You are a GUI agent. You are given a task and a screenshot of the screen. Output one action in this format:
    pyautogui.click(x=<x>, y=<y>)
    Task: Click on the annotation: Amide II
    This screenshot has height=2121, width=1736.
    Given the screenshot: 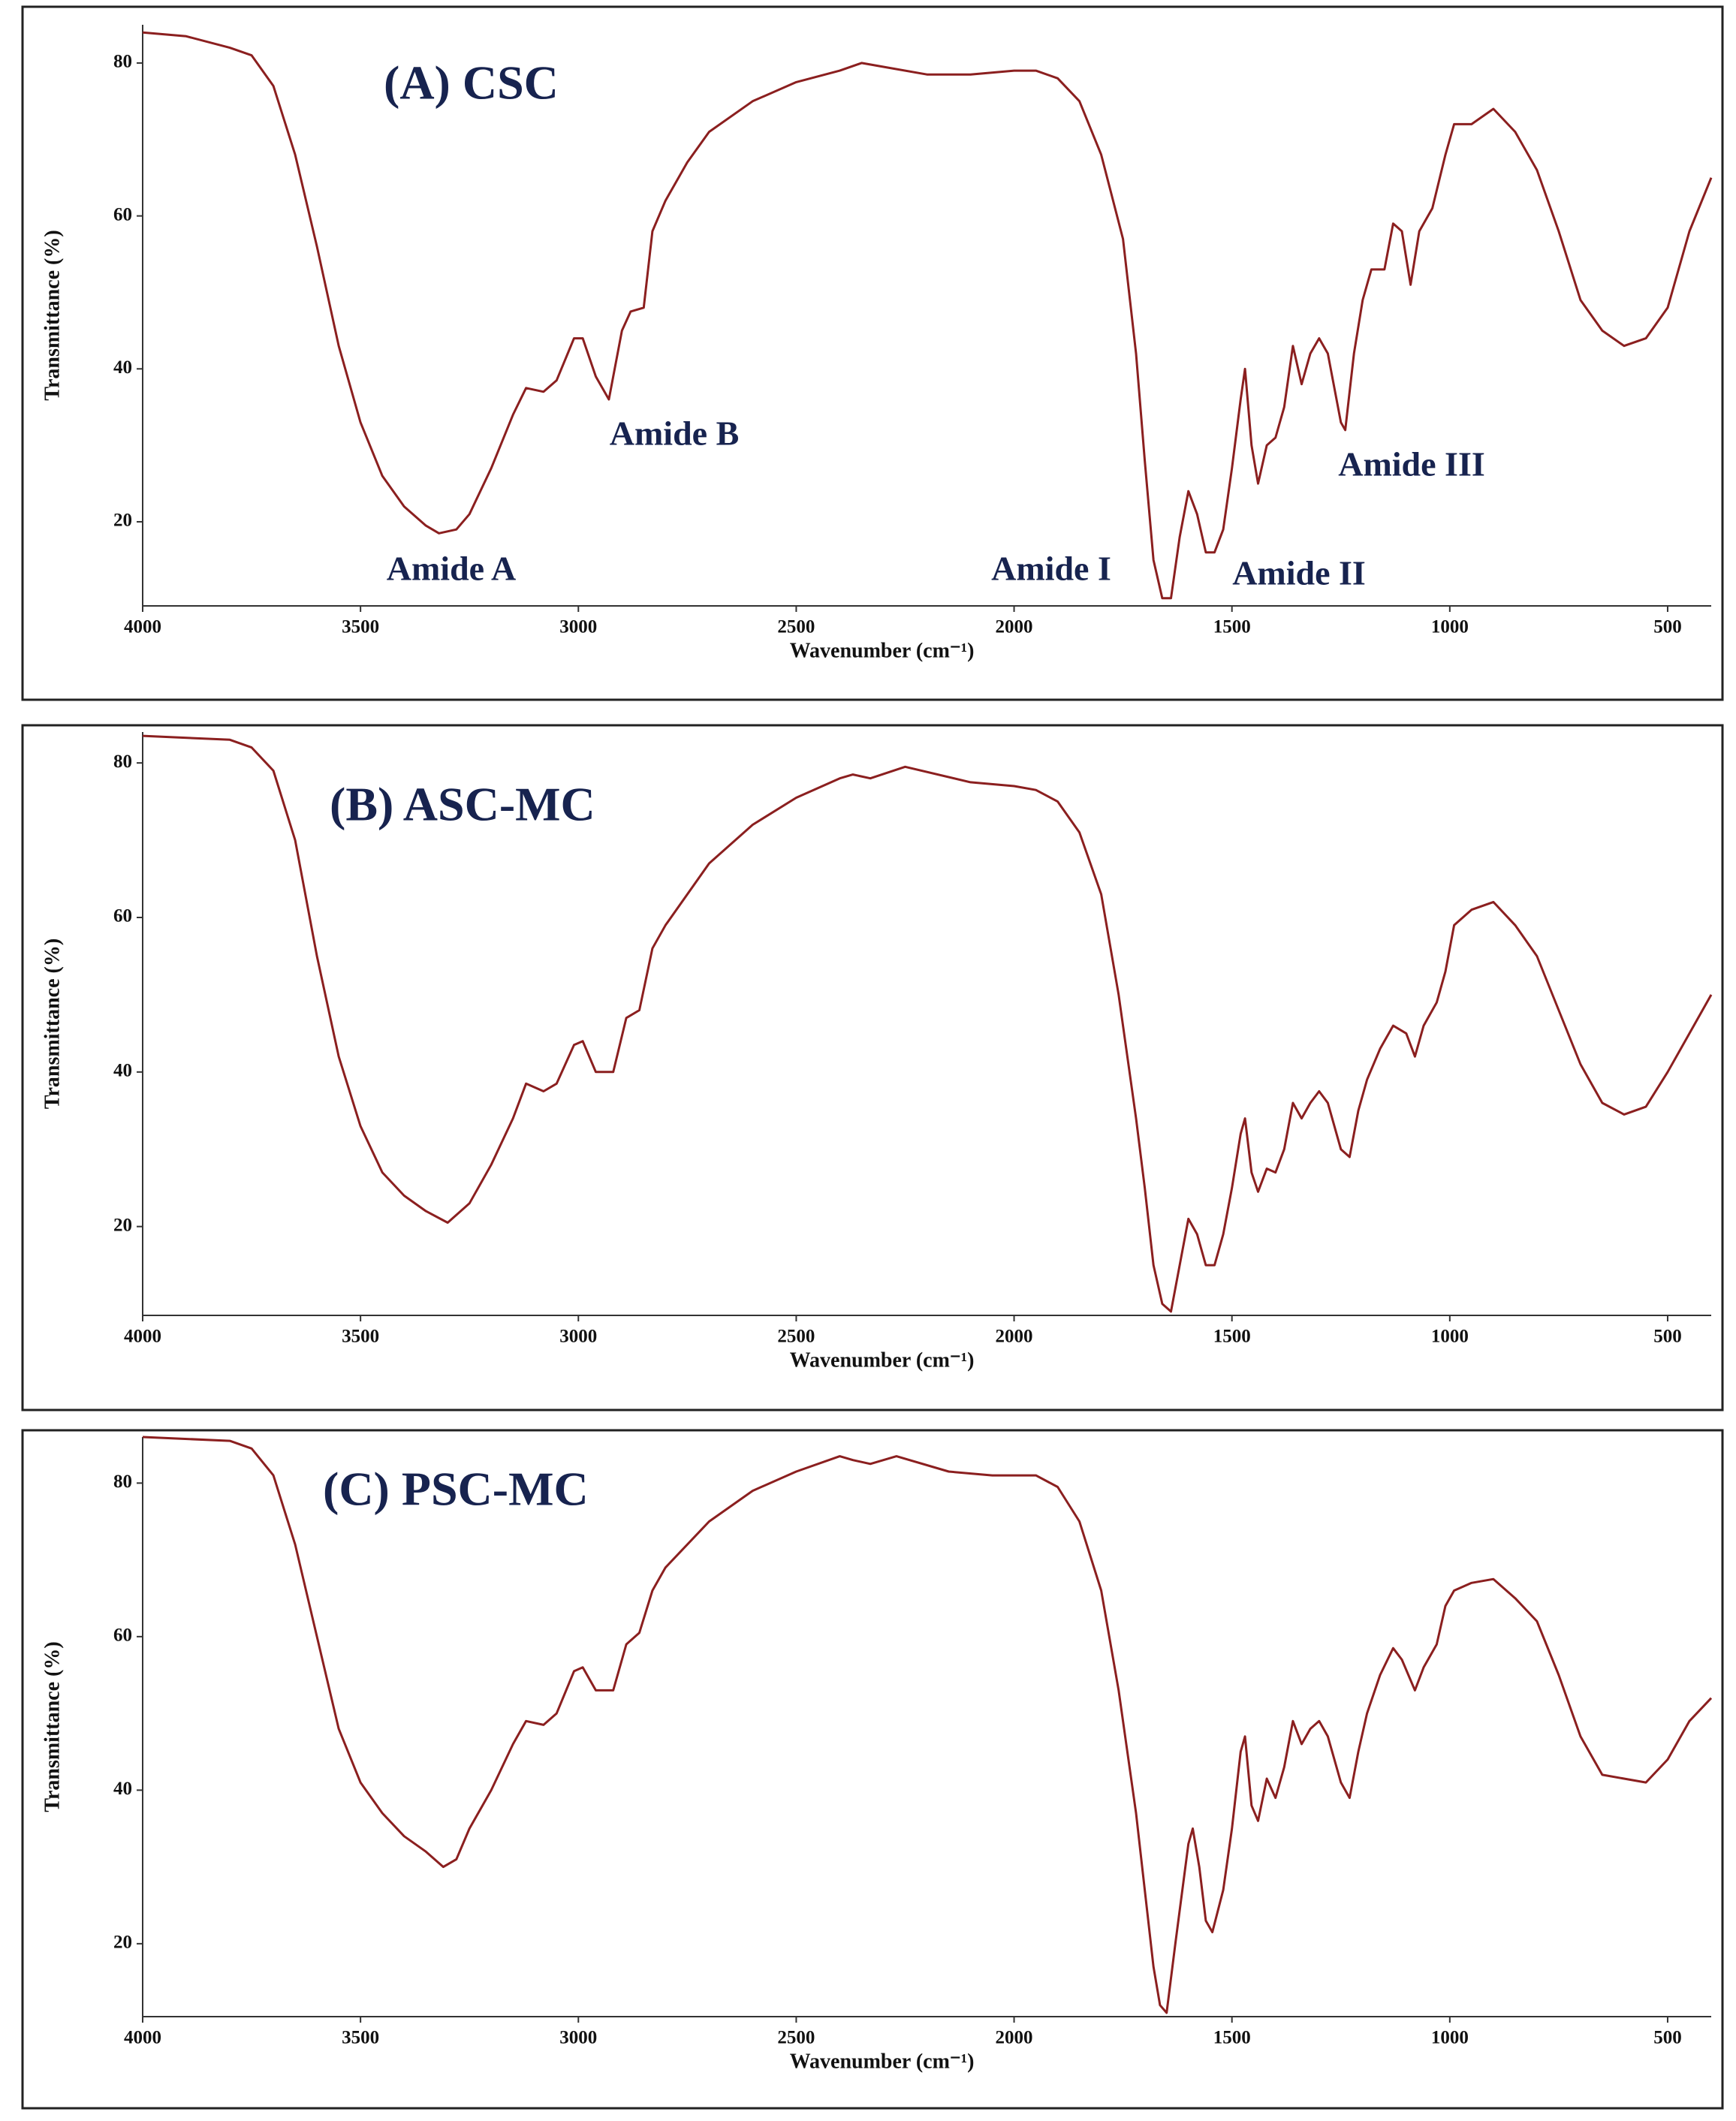 What is the action you would take?
    pyautogui.click(x=1299, y=573)
    